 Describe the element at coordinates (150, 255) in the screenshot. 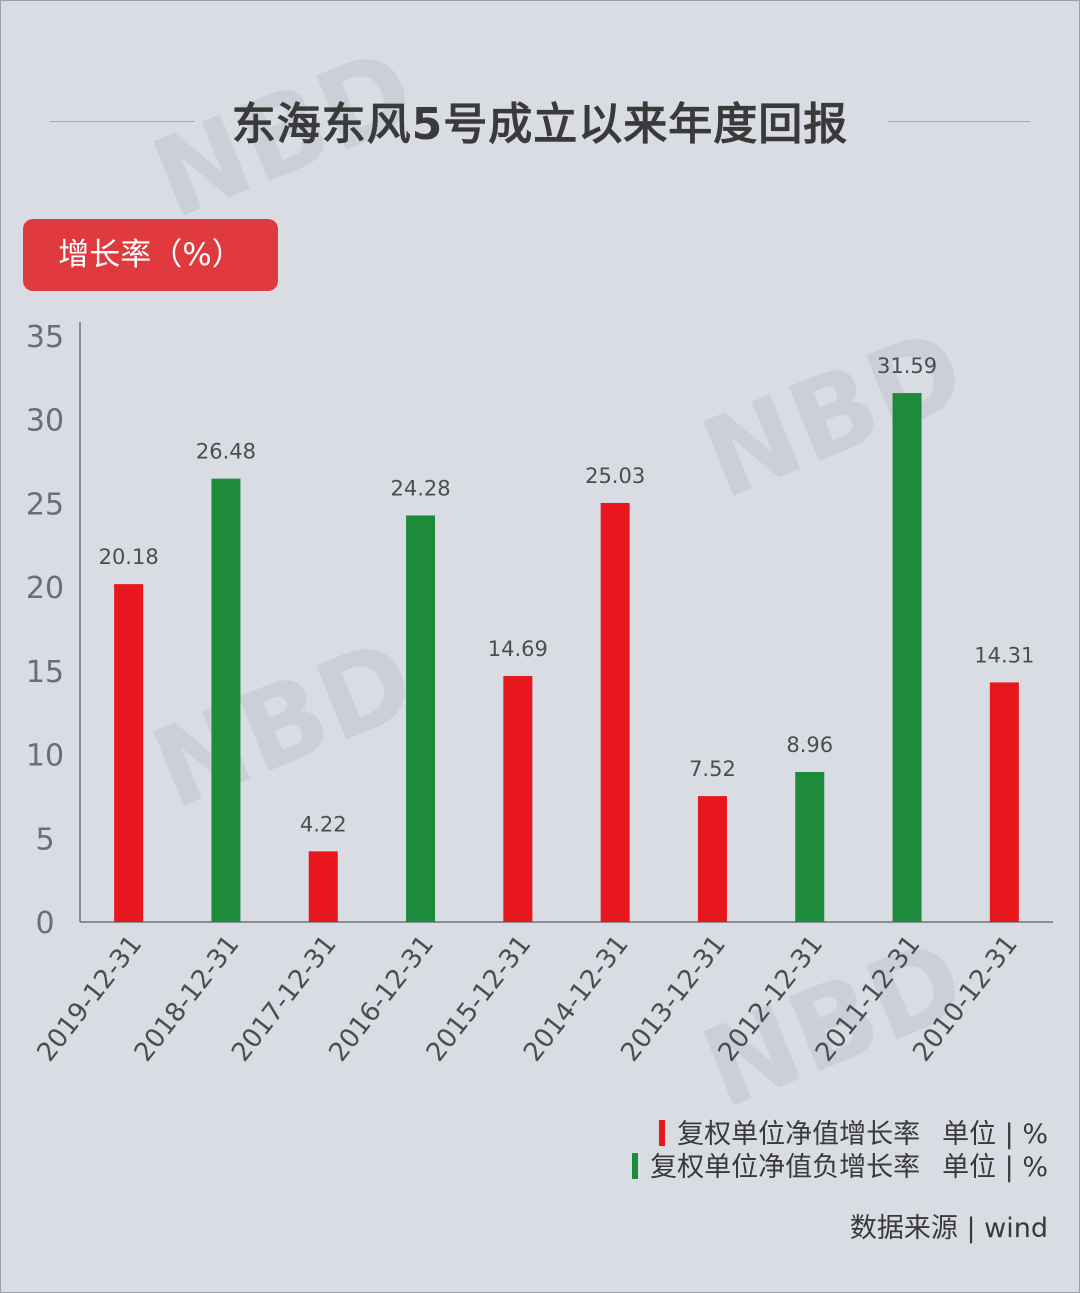

I see `unit-badge: 增长率（%）` at that location.